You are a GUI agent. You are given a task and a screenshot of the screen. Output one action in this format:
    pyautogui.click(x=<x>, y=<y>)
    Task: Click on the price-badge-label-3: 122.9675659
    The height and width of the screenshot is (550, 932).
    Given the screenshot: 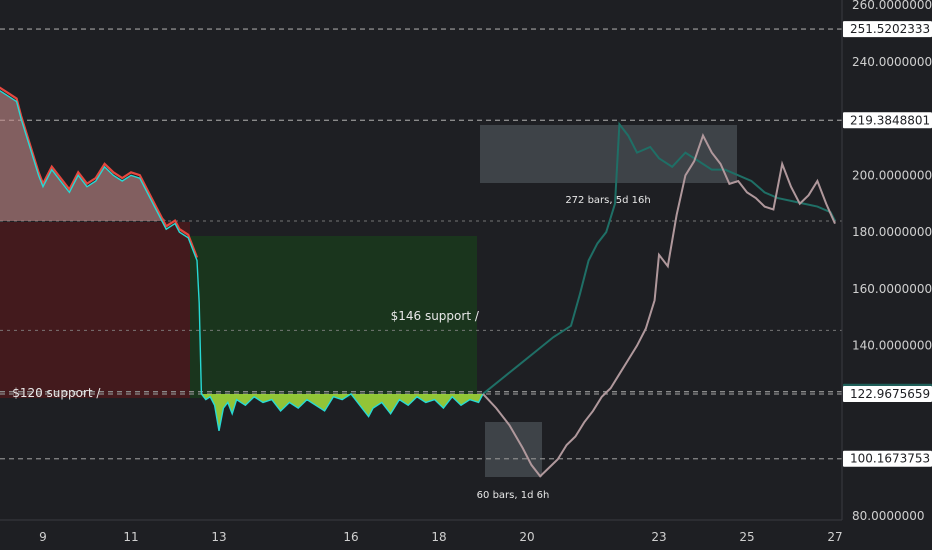 What is the action you would take?
    pyautogui.click(x=890, y=394)
    